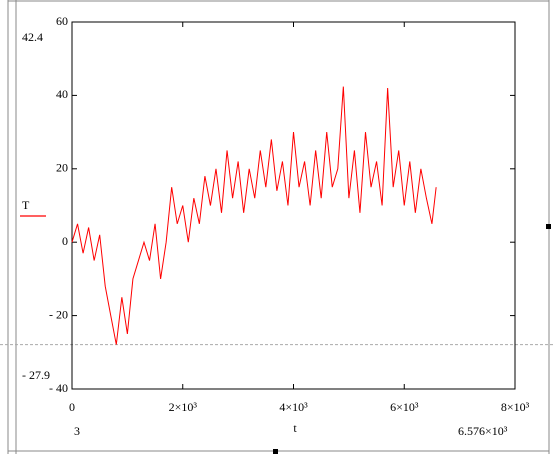 This screenshot has height=454, width=555. Describe the element at coordinates (515, 407) in the screenshot. I see `x-tick-label: 8×10³` at that location.